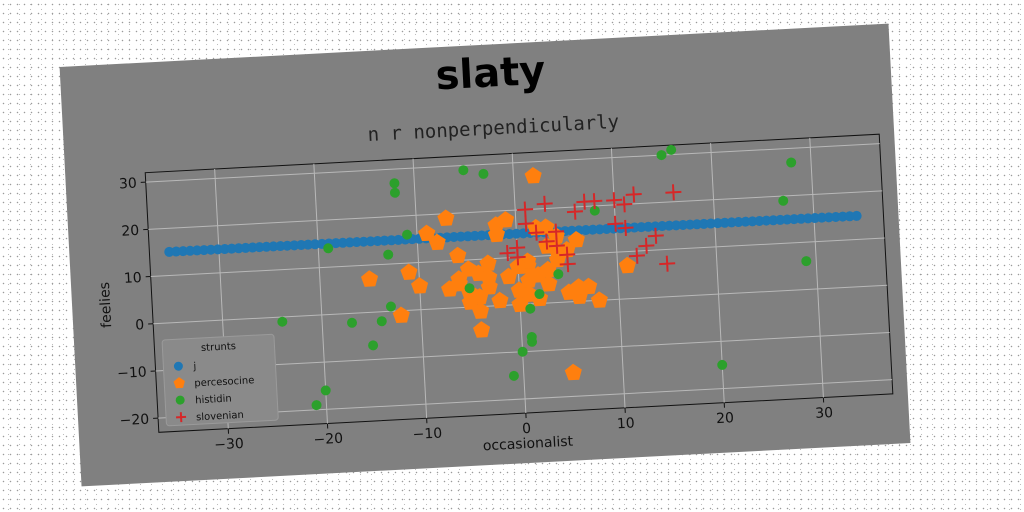 This screenshot has width=1024, height=512. What do you see at coordinates (213, 399) in the screenshot?
I see `legend-label-histidin: histidin` at bounding box center [213, 399].